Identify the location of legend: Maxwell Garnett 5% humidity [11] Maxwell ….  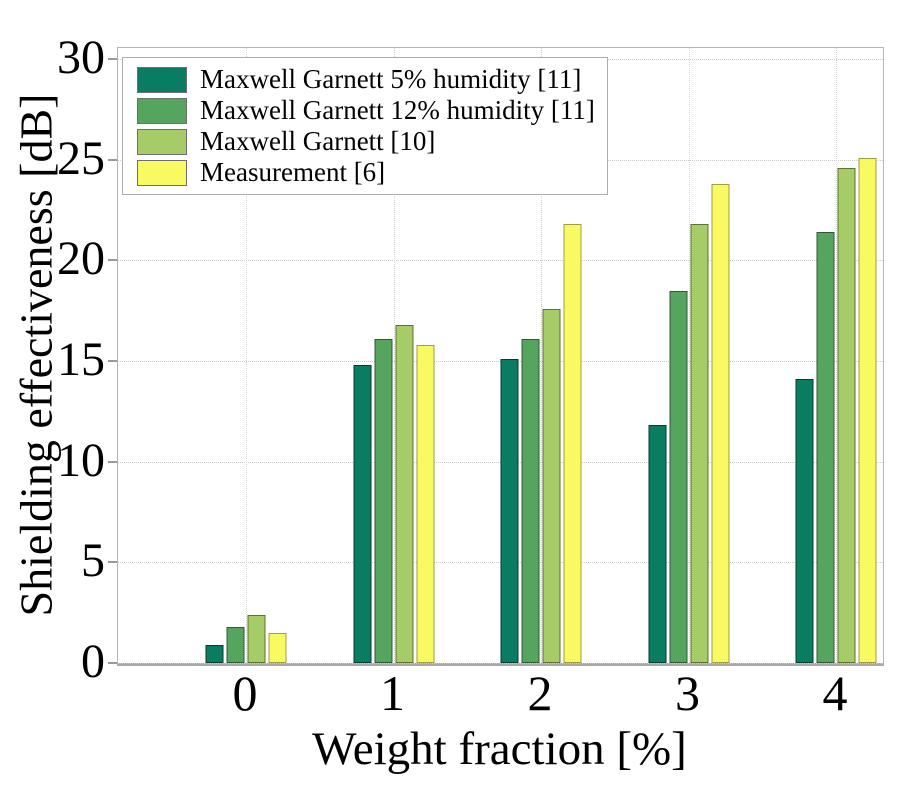
(365, 126).